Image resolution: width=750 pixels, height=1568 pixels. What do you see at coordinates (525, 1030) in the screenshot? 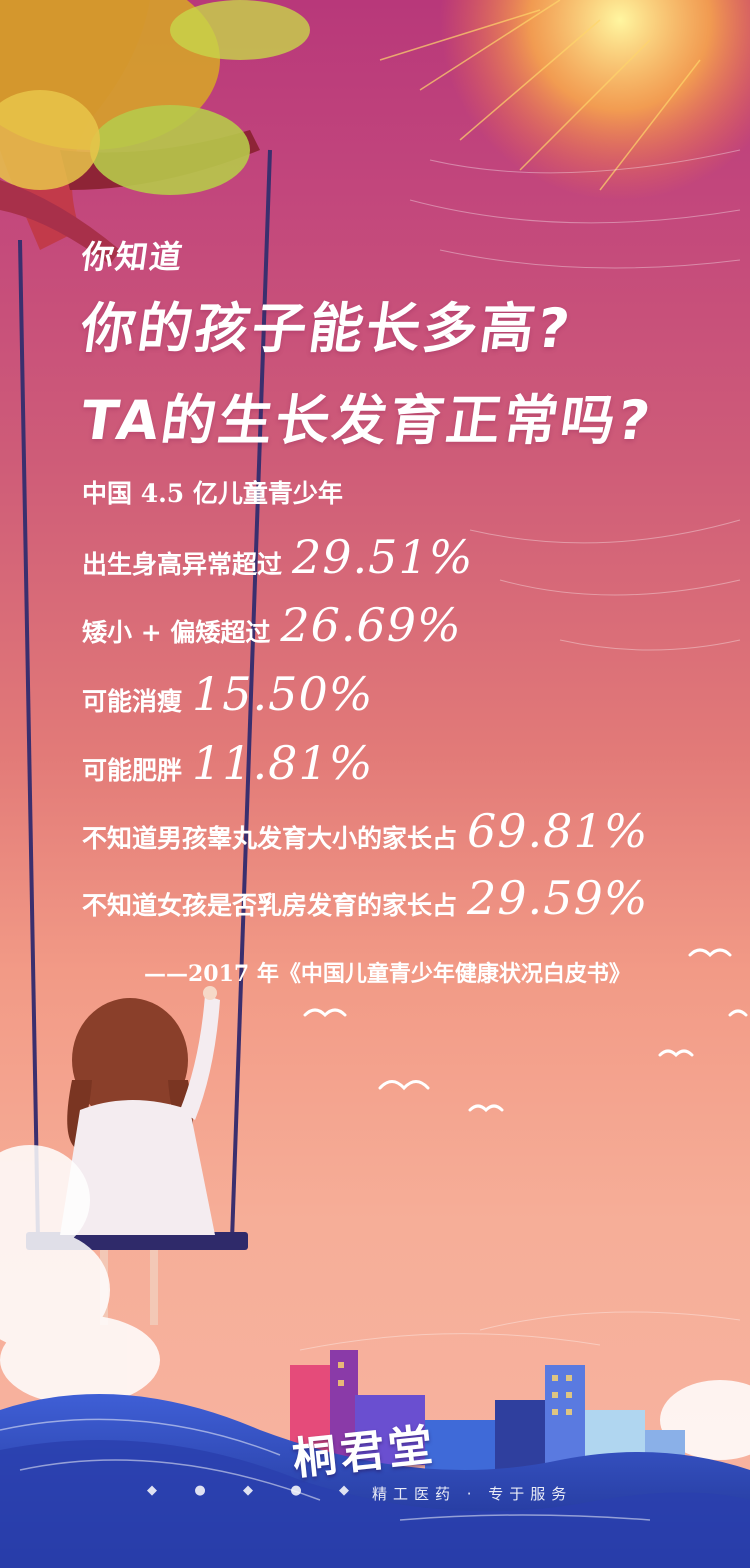
I see `seagull-icon` at bounding box center [525, 1030].